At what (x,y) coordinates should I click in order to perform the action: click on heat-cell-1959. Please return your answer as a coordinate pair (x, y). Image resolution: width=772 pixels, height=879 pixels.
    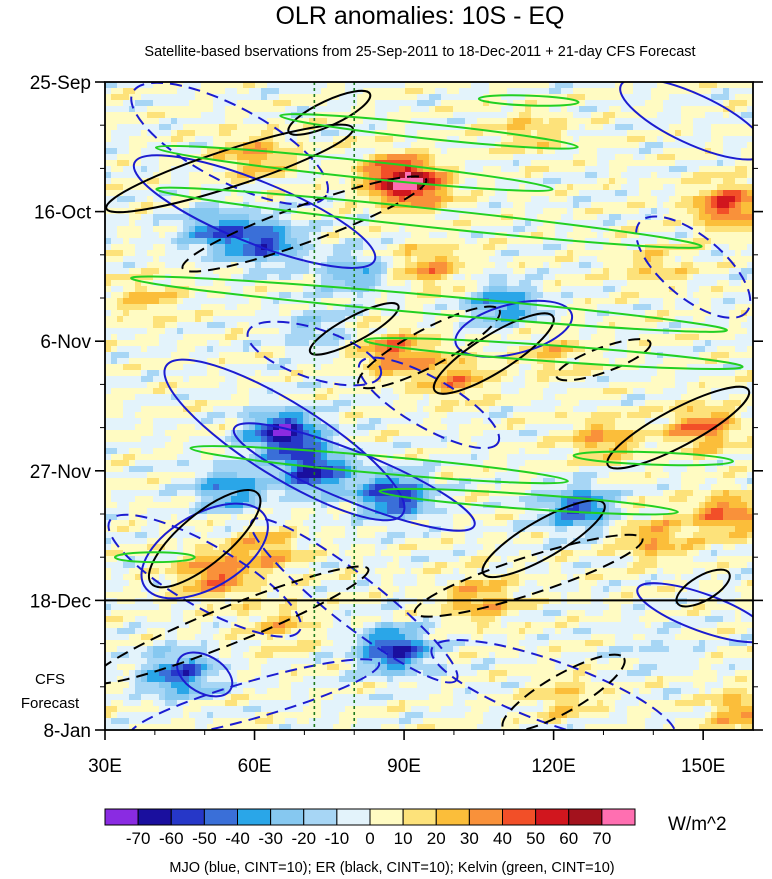
    Looking at the image, I should click on (198, 193).